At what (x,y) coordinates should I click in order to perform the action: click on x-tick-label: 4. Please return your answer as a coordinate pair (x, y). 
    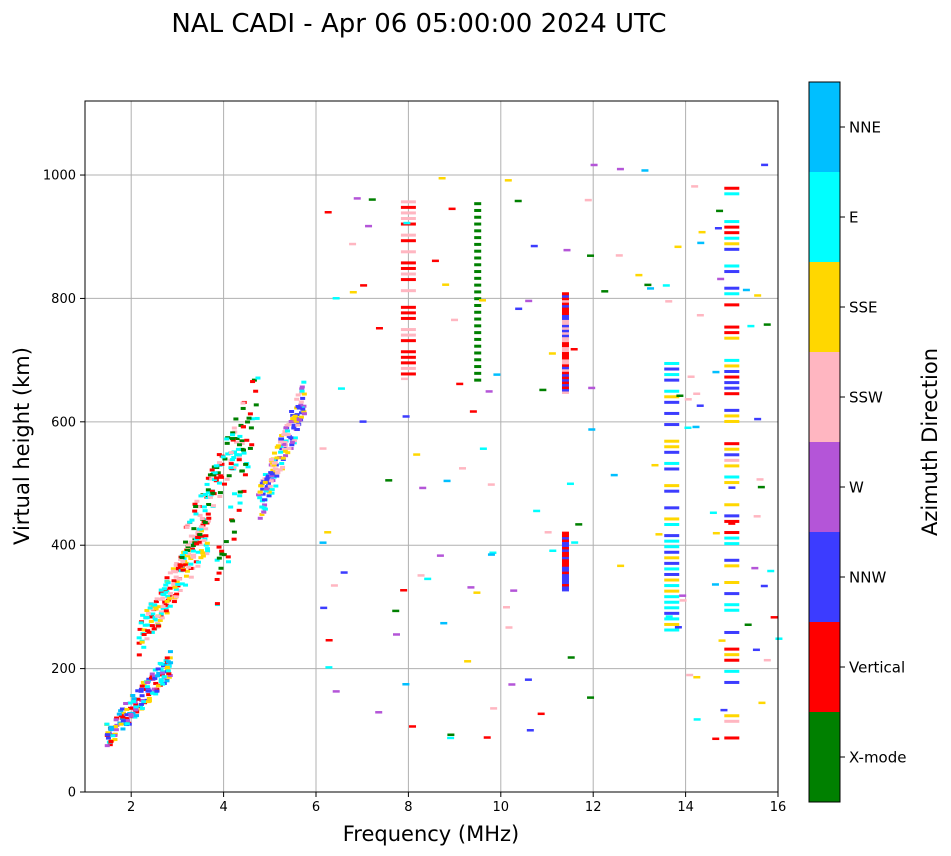
    Looking at the image, I should click on (223, 807).